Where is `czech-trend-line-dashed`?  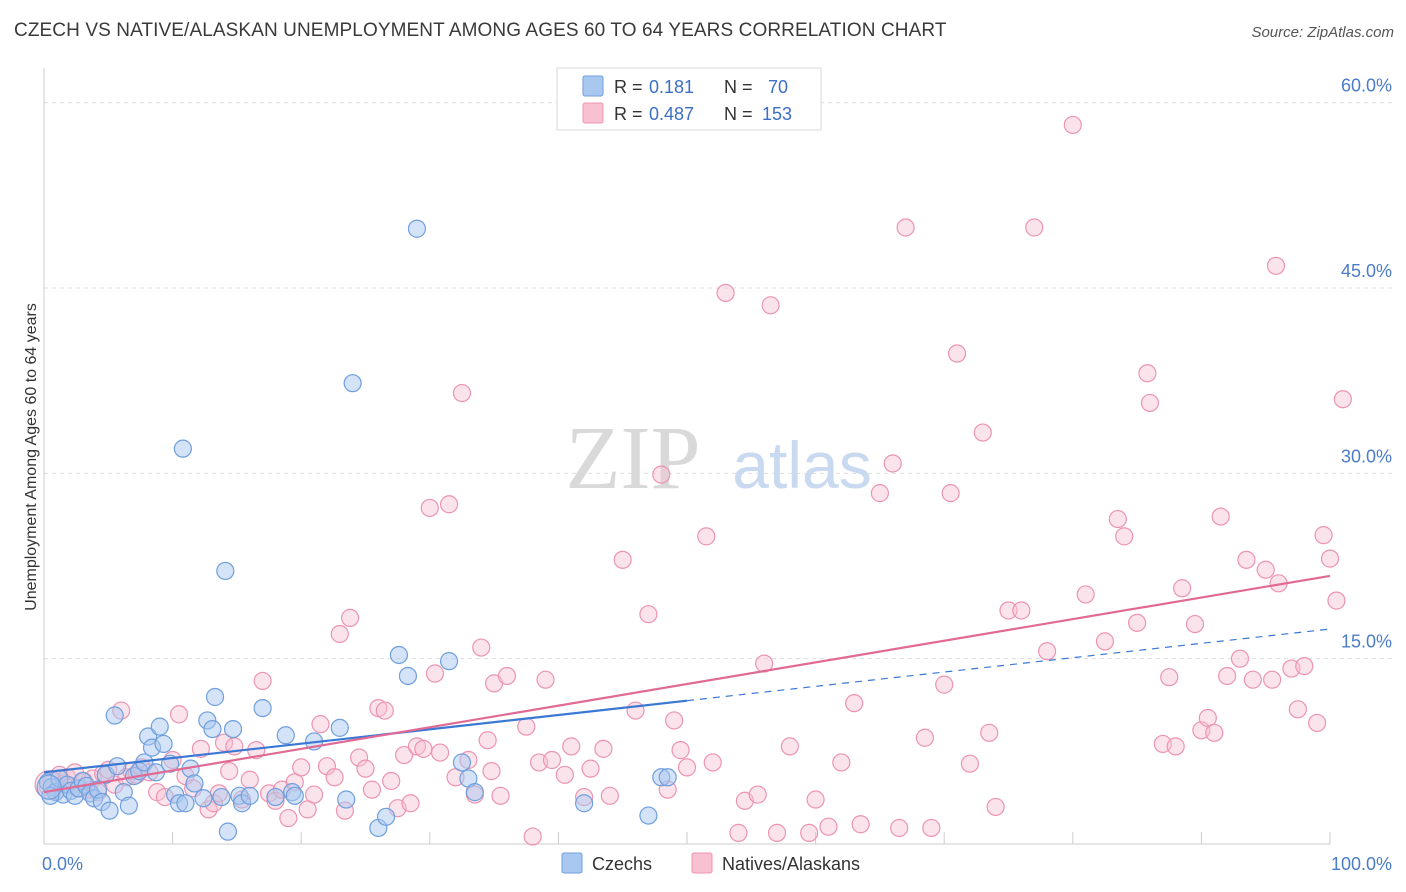 czech-trend-line-dashed is located at coordinates (1008, 665).